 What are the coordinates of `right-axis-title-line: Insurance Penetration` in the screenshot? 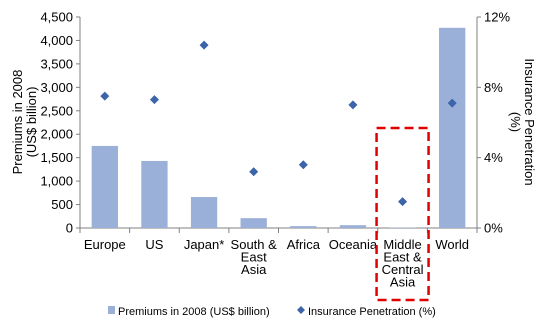 It's located at (529, 121).